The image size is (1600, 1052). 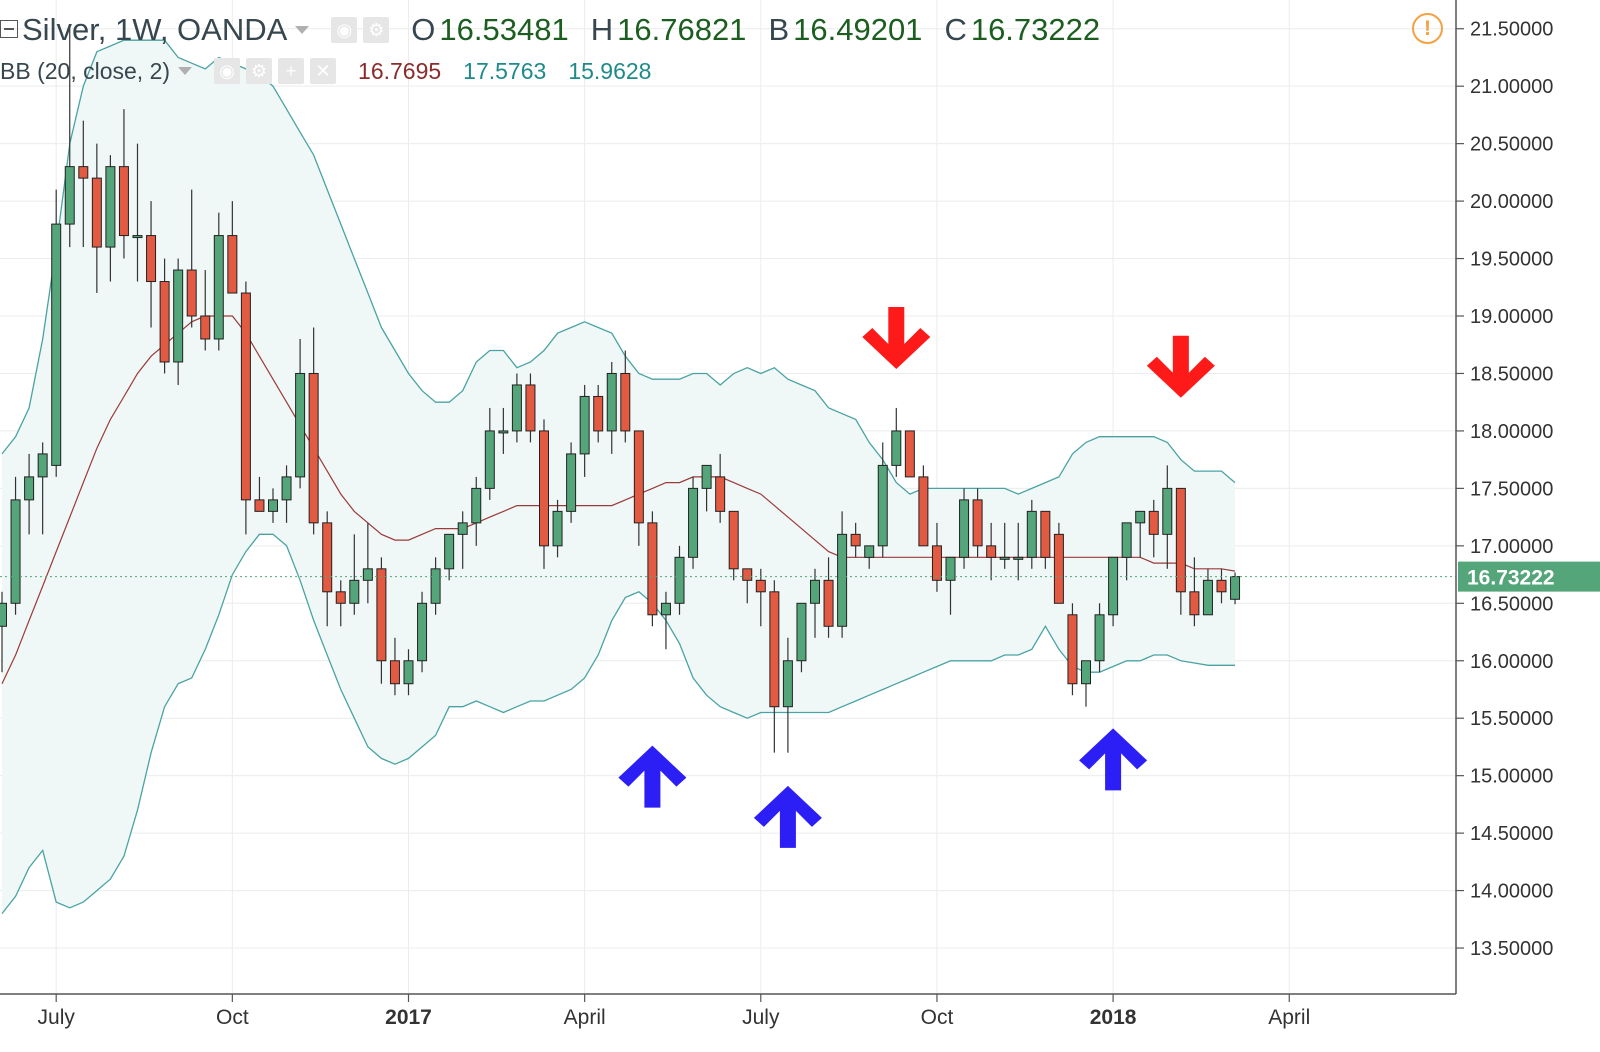 What do you see at coordinates (1511, 604) in the screenshot?
I see `y-tick-label: 16.50000` at bounding box center [1511, 604].